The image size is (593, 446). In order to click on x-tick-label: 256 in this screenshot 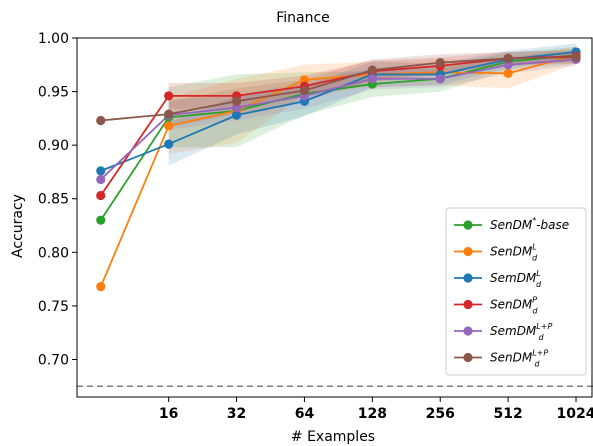, I will do `click(440, 414)`.